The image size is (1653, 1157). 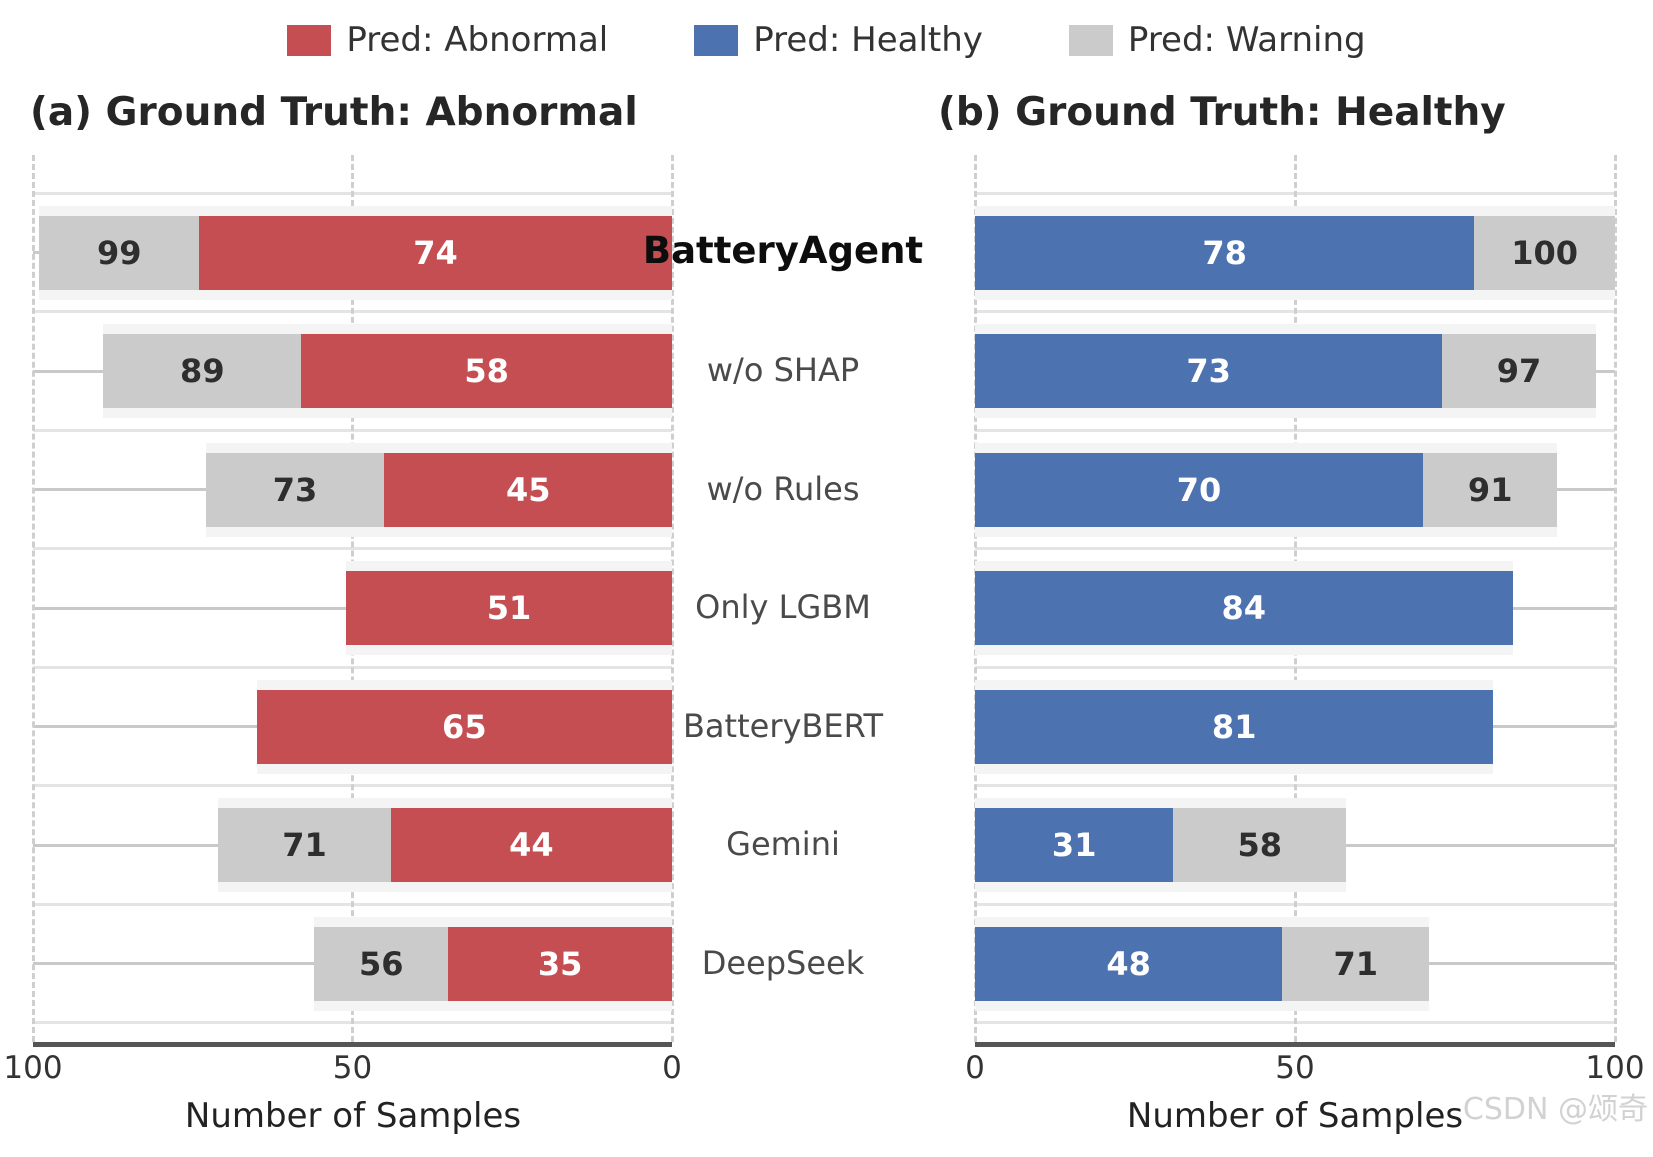 I want to click on bar-value-label: 58, so click(x=486, y=371).